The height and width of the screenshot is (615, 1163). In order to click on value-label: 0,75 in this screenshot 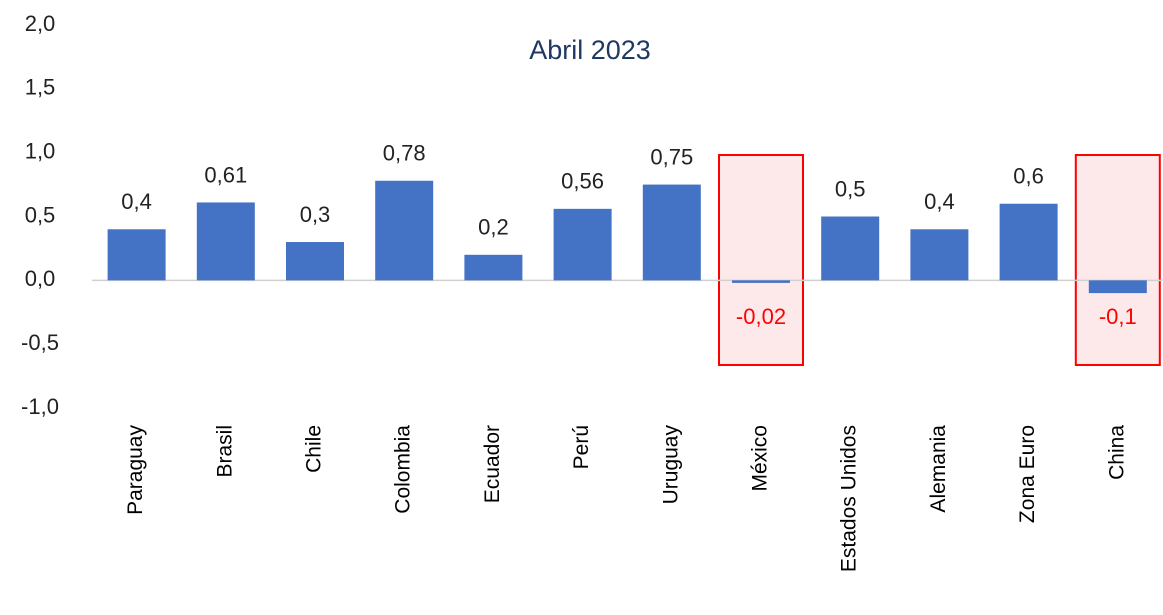, I will do `click(671, 156)`.